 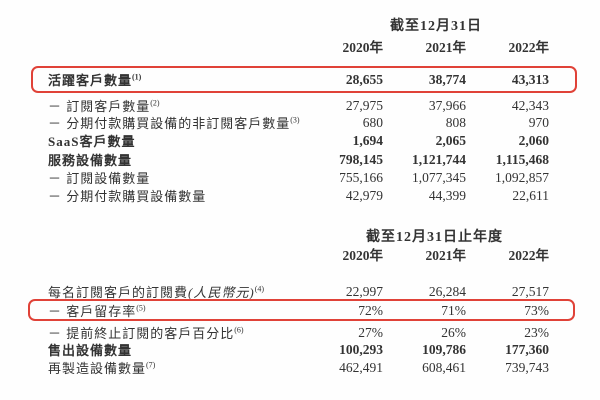 I want to click on row-label: － 分期付款購買設備數量, so click(x=127, y=196).